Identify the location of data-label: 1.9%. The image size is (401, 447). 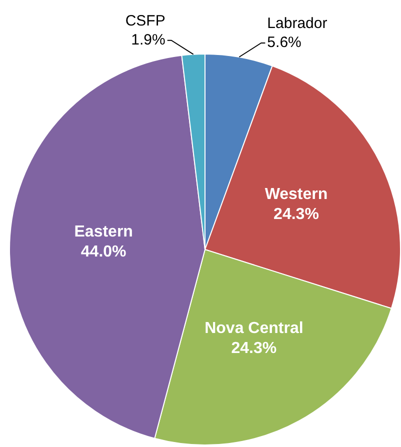
(148, 39).